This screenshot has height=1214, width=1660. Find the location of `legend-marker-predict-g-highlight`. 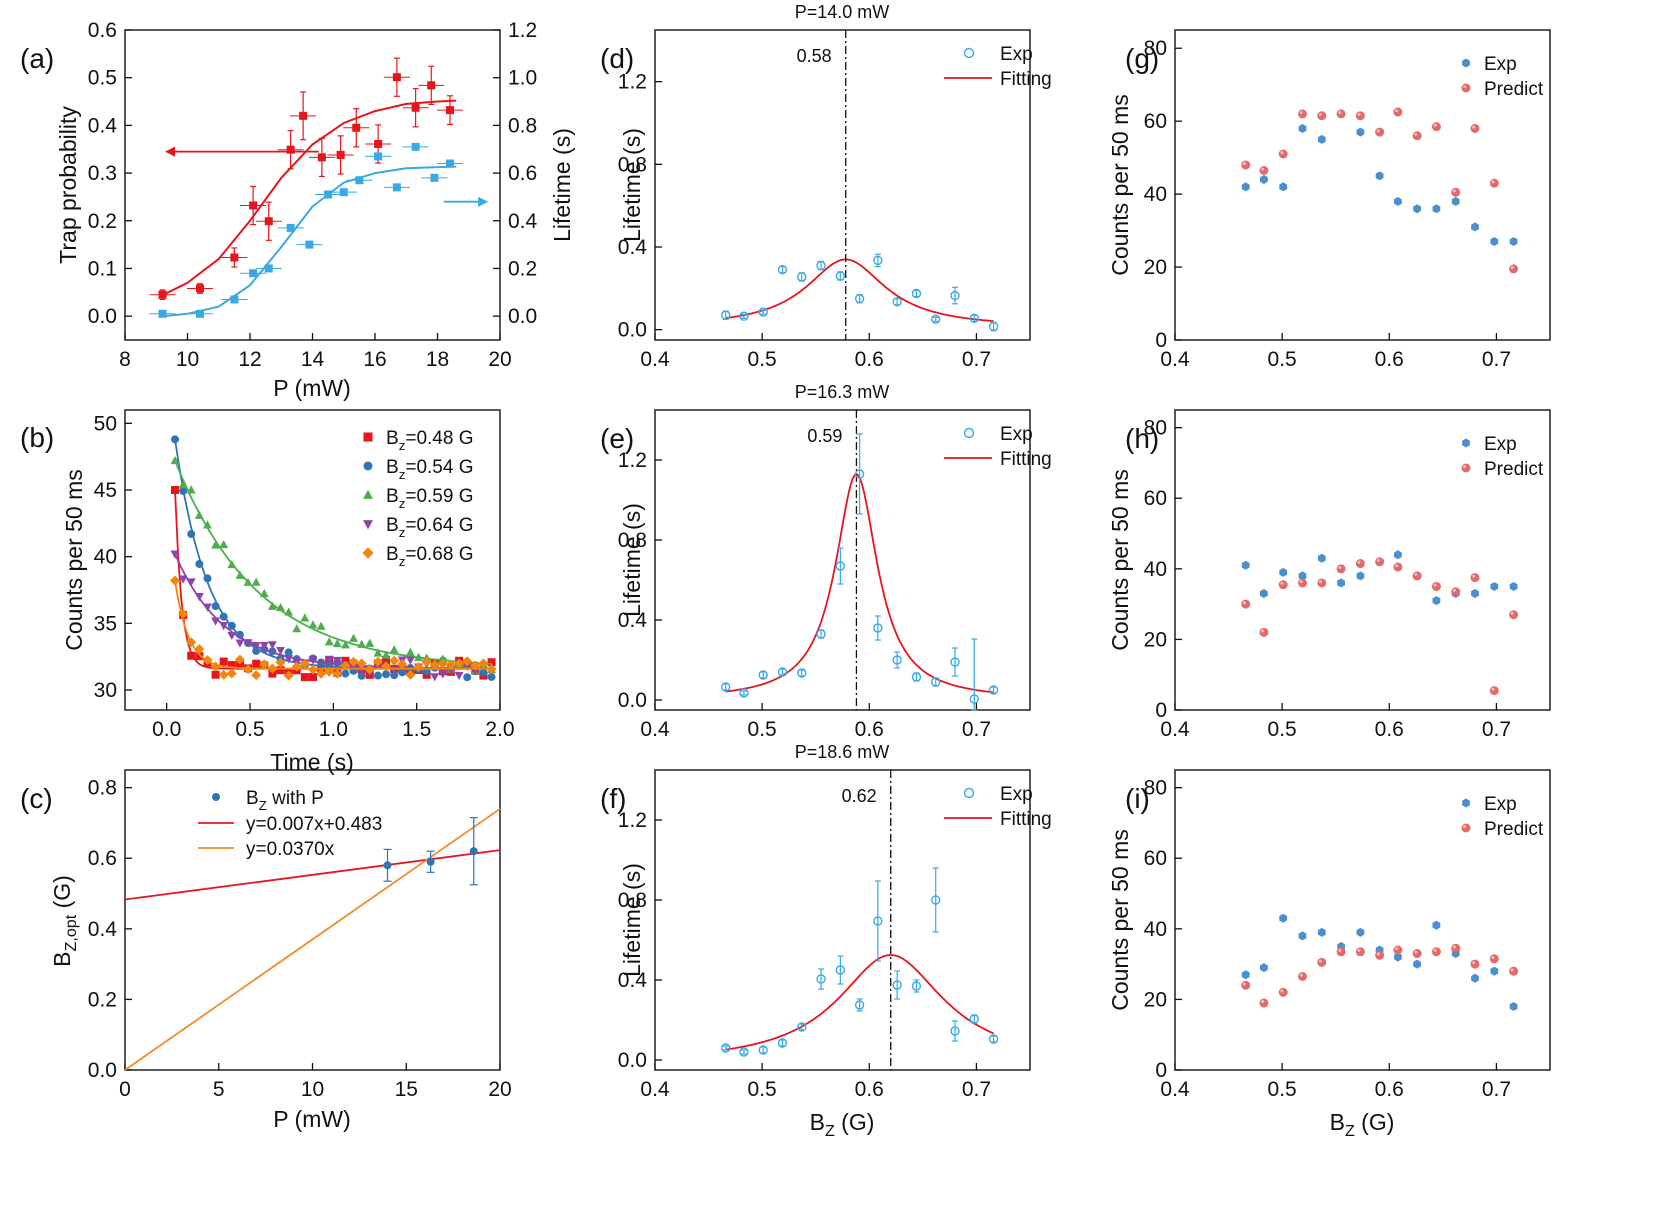

legend-marker-predict-g-highlight is located at coordinates (1465, 87).